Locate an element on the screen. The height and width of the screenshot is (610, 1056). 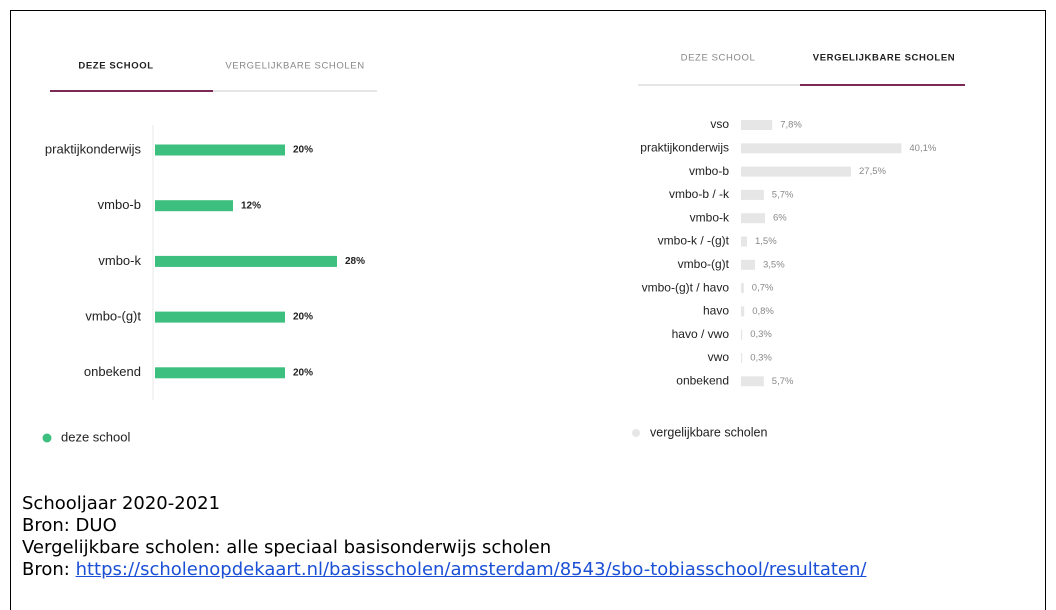
value-label: 12% is located at coordinates (251, 205).